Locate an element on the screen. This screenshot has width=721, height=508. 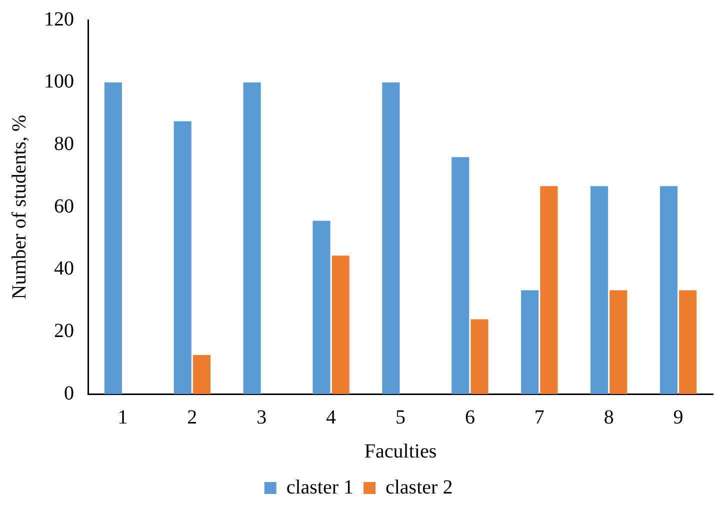
x-tick-label: 9 is located at coordinates (678, 417).